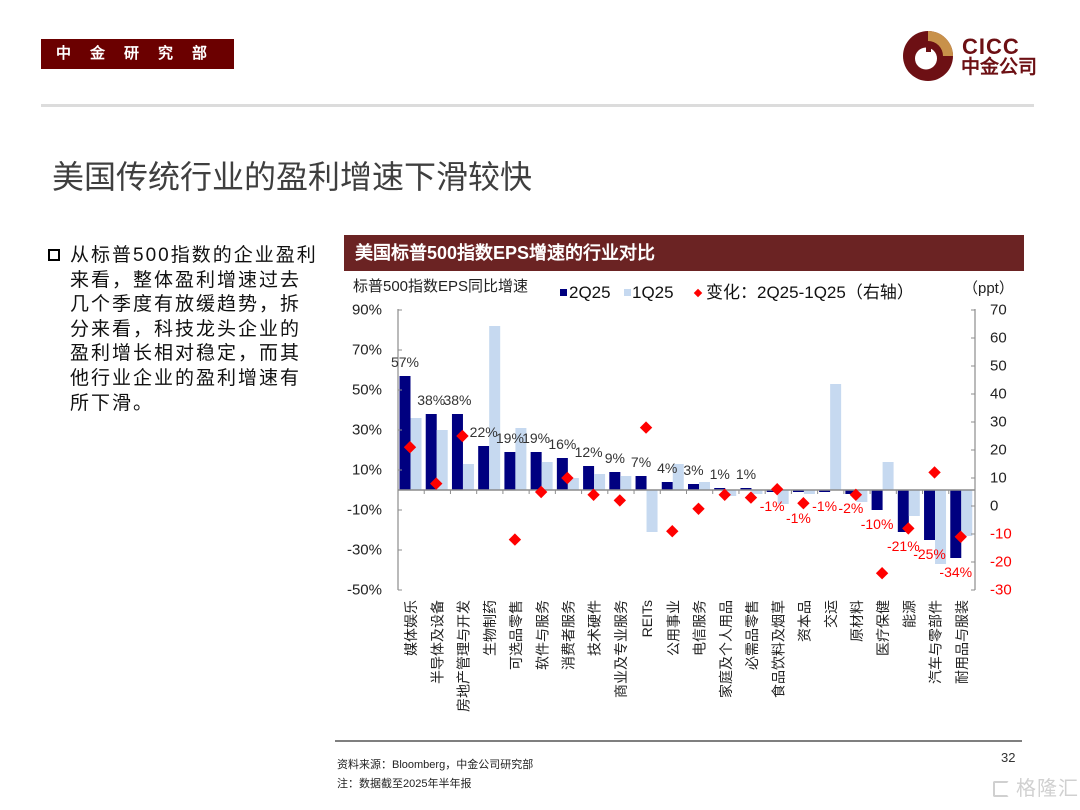 This screenshot has height=810, width=1080. I want to click on cicc-logo-icon, so click(928, 56).